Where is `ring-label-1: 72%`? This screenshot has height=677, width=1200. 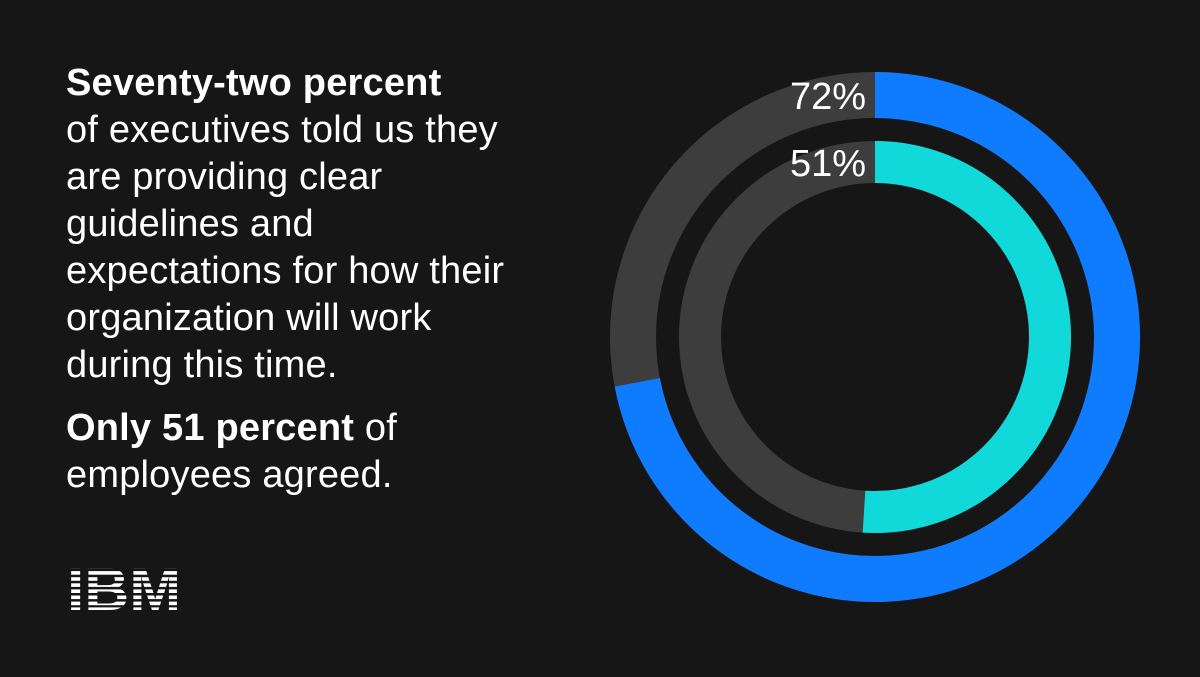
ring-label-1: 72% is located at coordinates (828, 97).